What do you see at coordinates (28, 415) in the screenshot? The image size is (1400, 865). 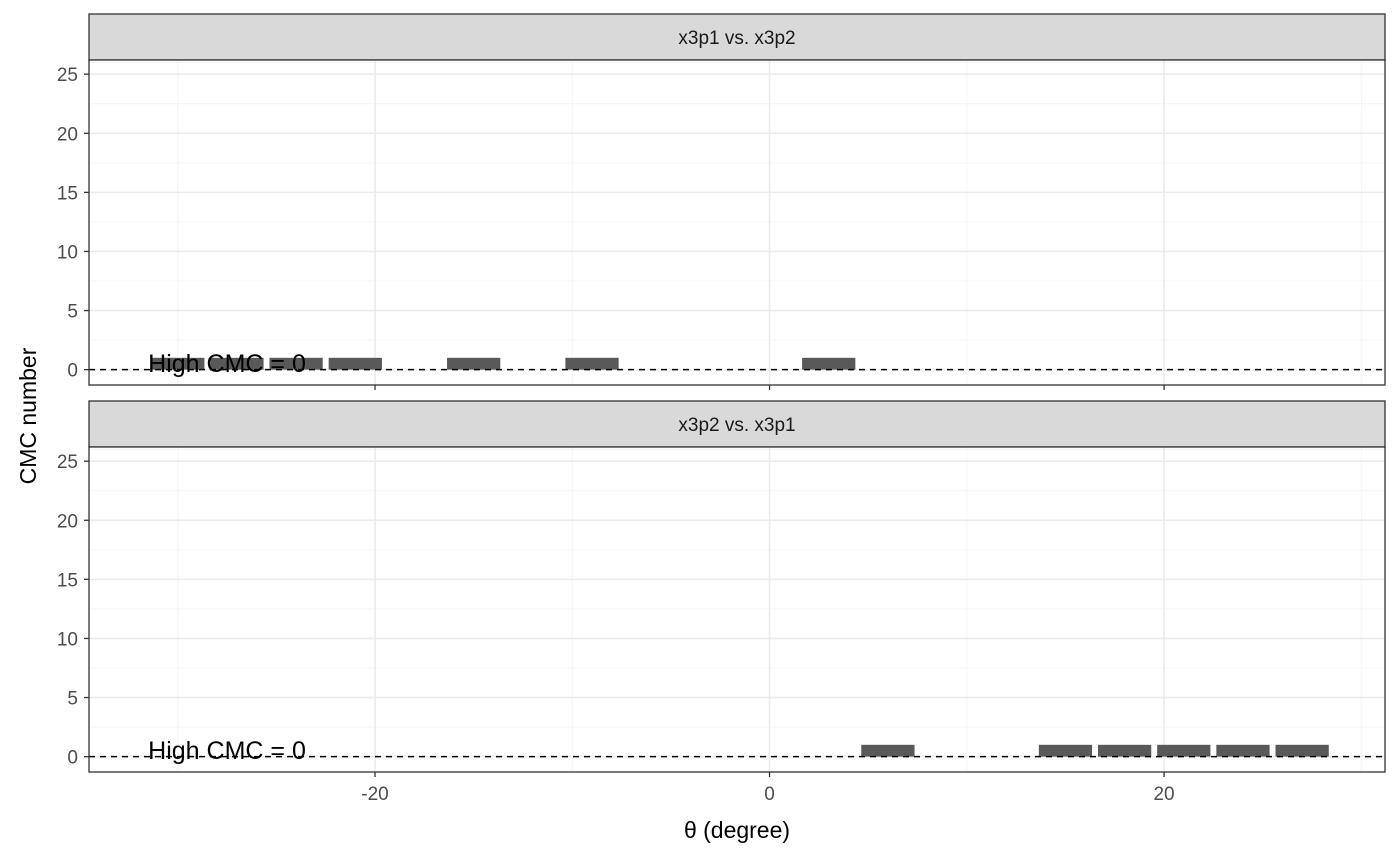 I see `y-axis-title: CMC number` at bounding box center [28, 415].